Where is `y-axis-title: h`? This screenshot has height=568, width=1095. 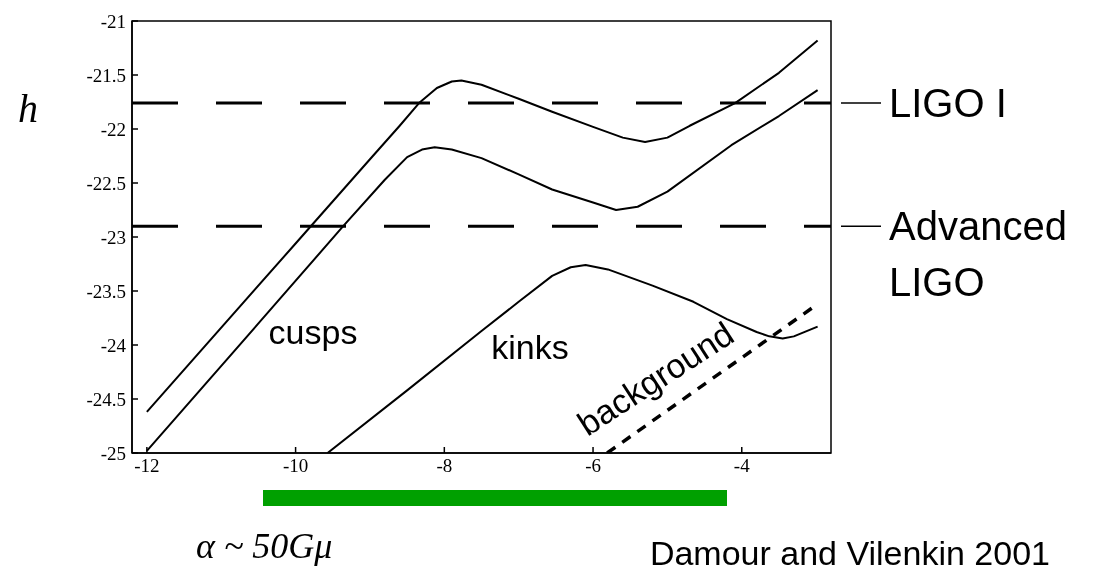
y-axis-title: h is located at coordinates (28, 108).